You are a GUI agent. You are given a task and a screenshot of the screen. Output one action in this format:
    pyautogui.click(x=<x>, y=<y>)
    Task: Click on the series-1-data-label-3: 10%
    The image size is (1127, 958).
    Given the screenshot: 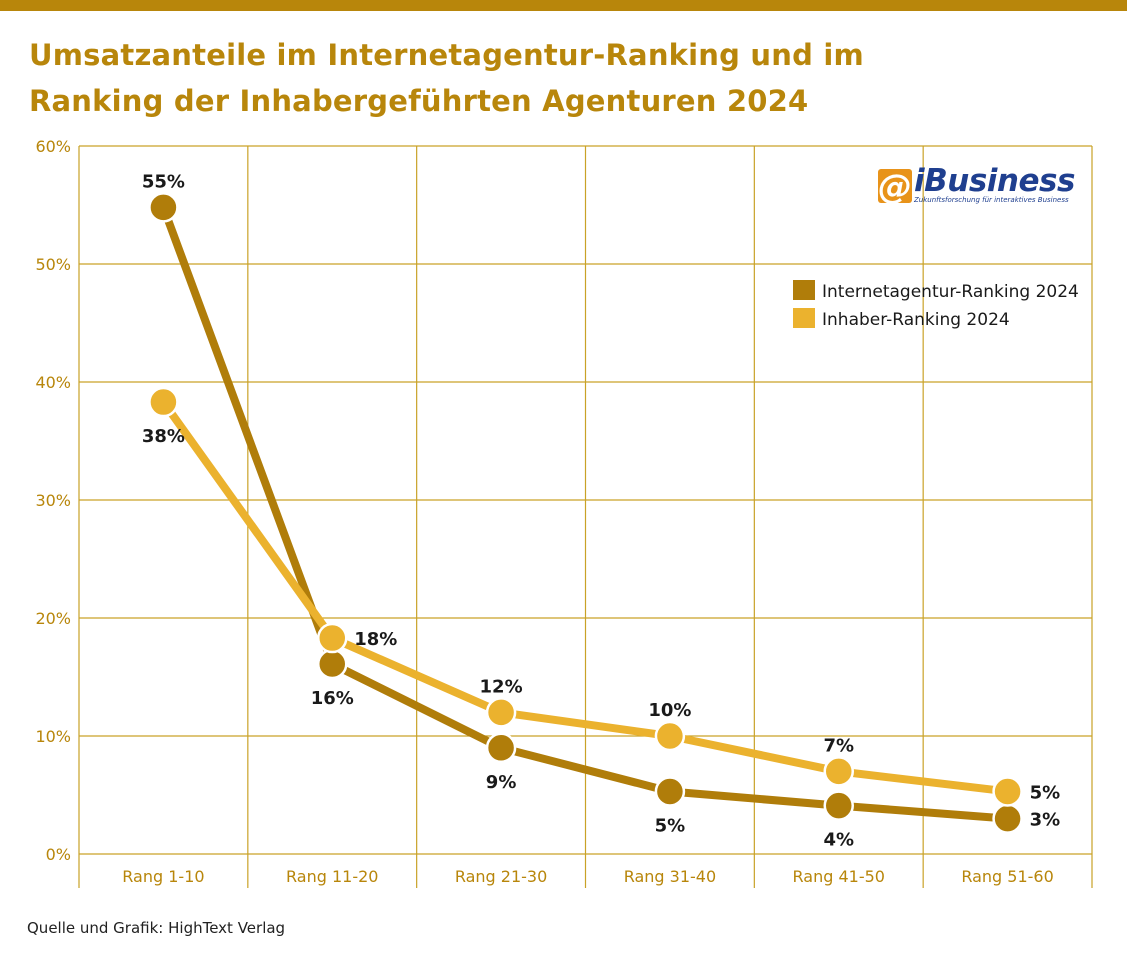 What is the action you would take?
    pyautogui.click(x=669, y=710)
    